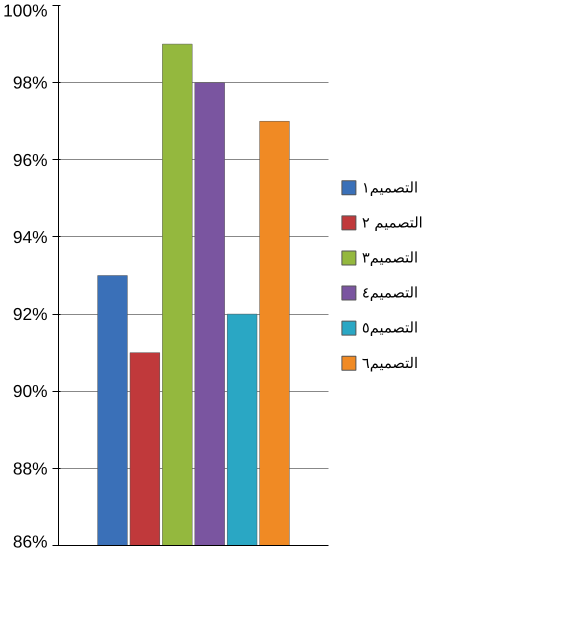 The height and width of the screenshot is (628, 584). What do you see at coordinates (30, 468) in the screenshot?
I see `y-tick-label: 88%` at bounding box center [30, 468].